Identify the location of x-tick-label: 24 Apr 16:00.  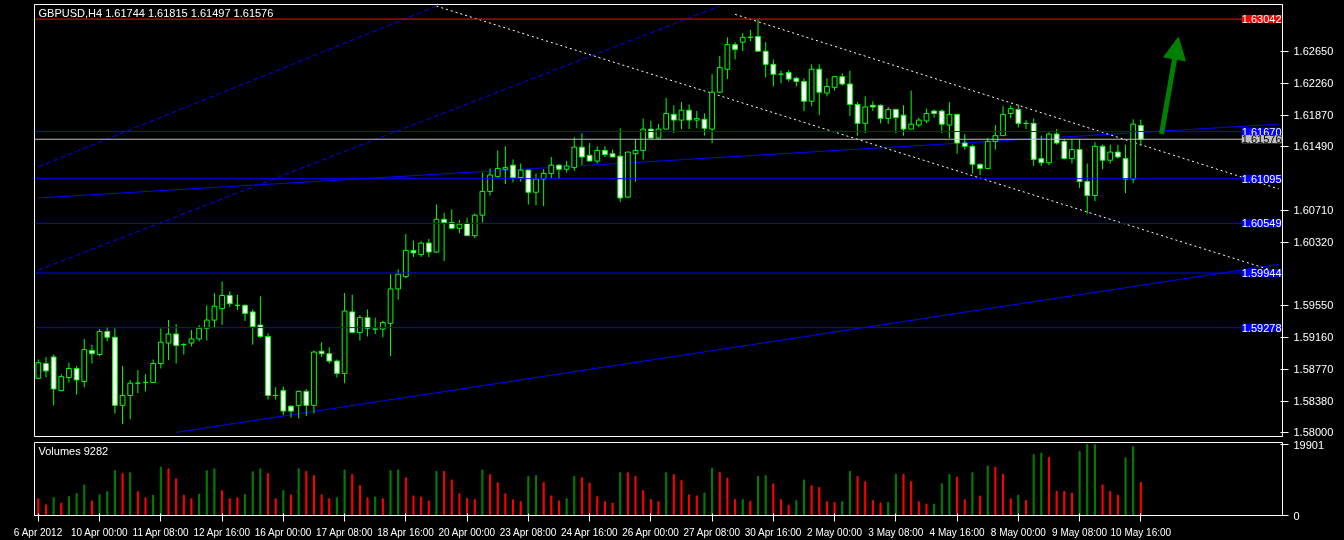
(589, 532).